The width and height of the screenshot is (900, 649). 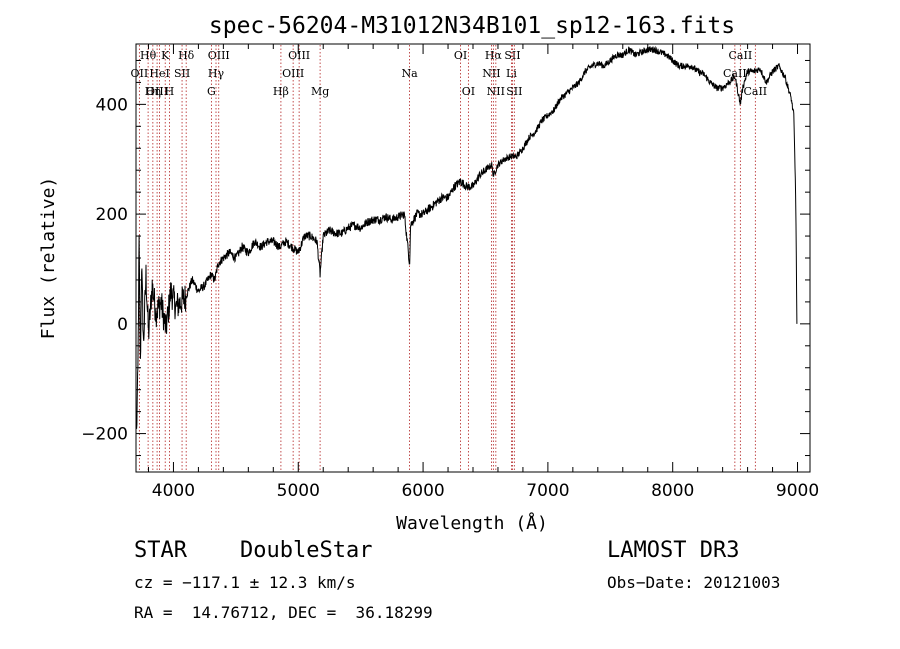 What do you see at coordinates (547, 491) in the screenshot?
I see `x-tick-label: 7000` at bounding box center [547, 491].